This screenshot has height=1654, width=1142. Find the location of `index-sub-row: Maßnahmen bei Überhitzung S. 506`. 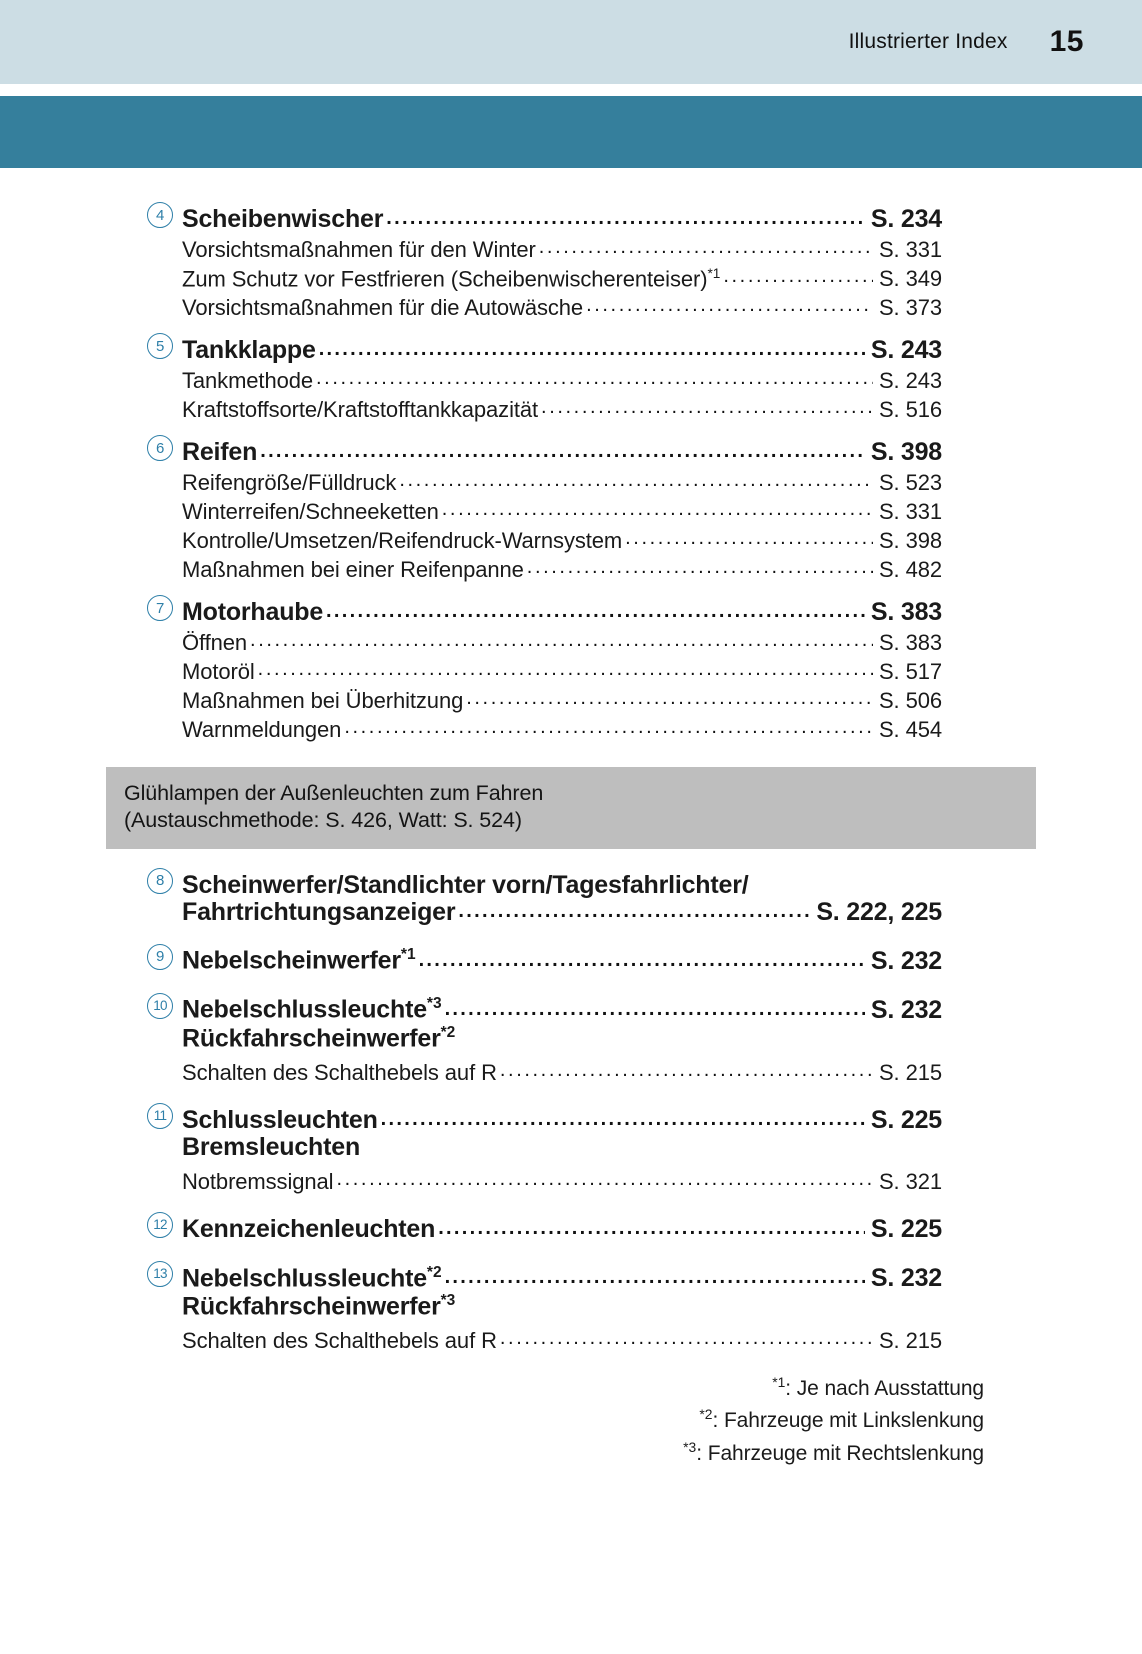

index-sub-row: Maßnahmen bei Überhitzung S. 506 is located at coordinates (571, 700).